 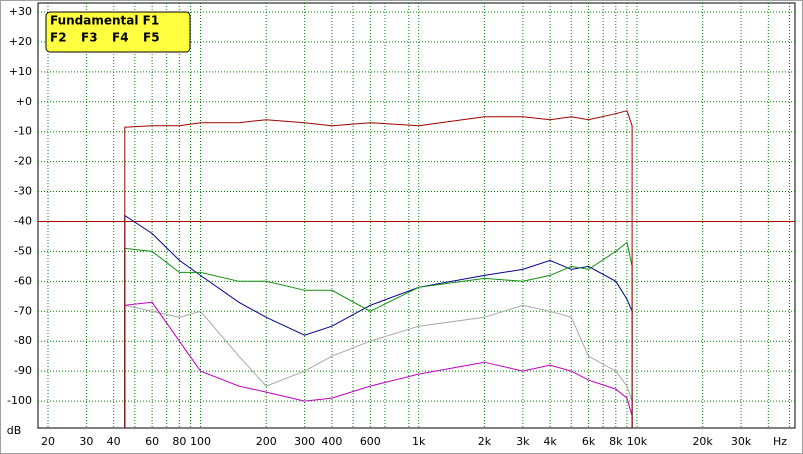 I want to click on y-tick-label: +10, so click(x=20, y=71).